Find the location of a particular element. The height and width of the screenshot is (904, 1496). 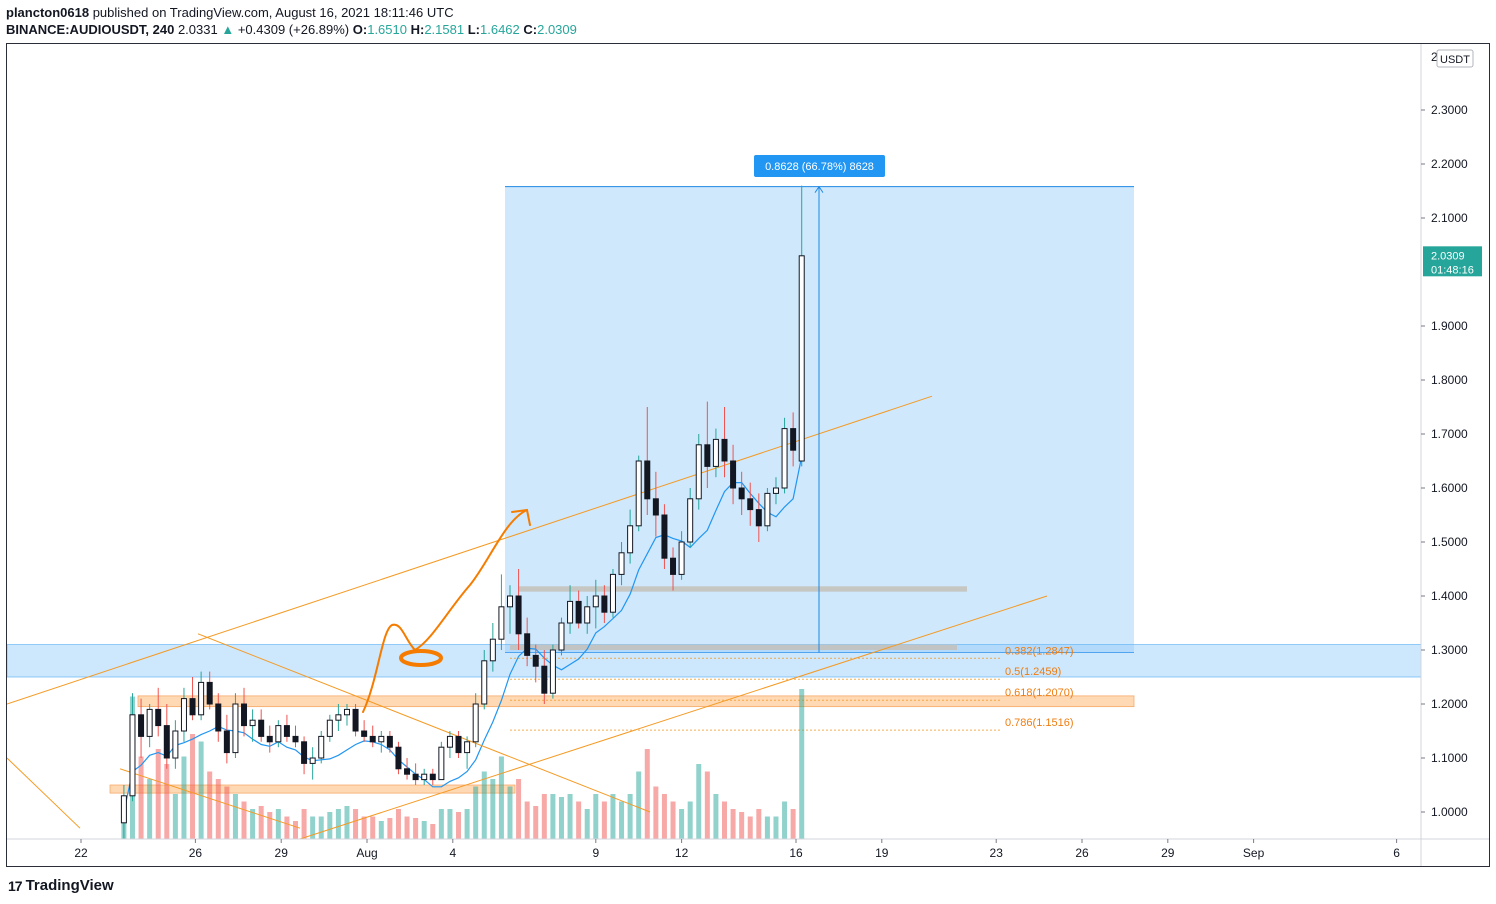

time-tick-label-4: 4 is located at coordinates (452, 853).